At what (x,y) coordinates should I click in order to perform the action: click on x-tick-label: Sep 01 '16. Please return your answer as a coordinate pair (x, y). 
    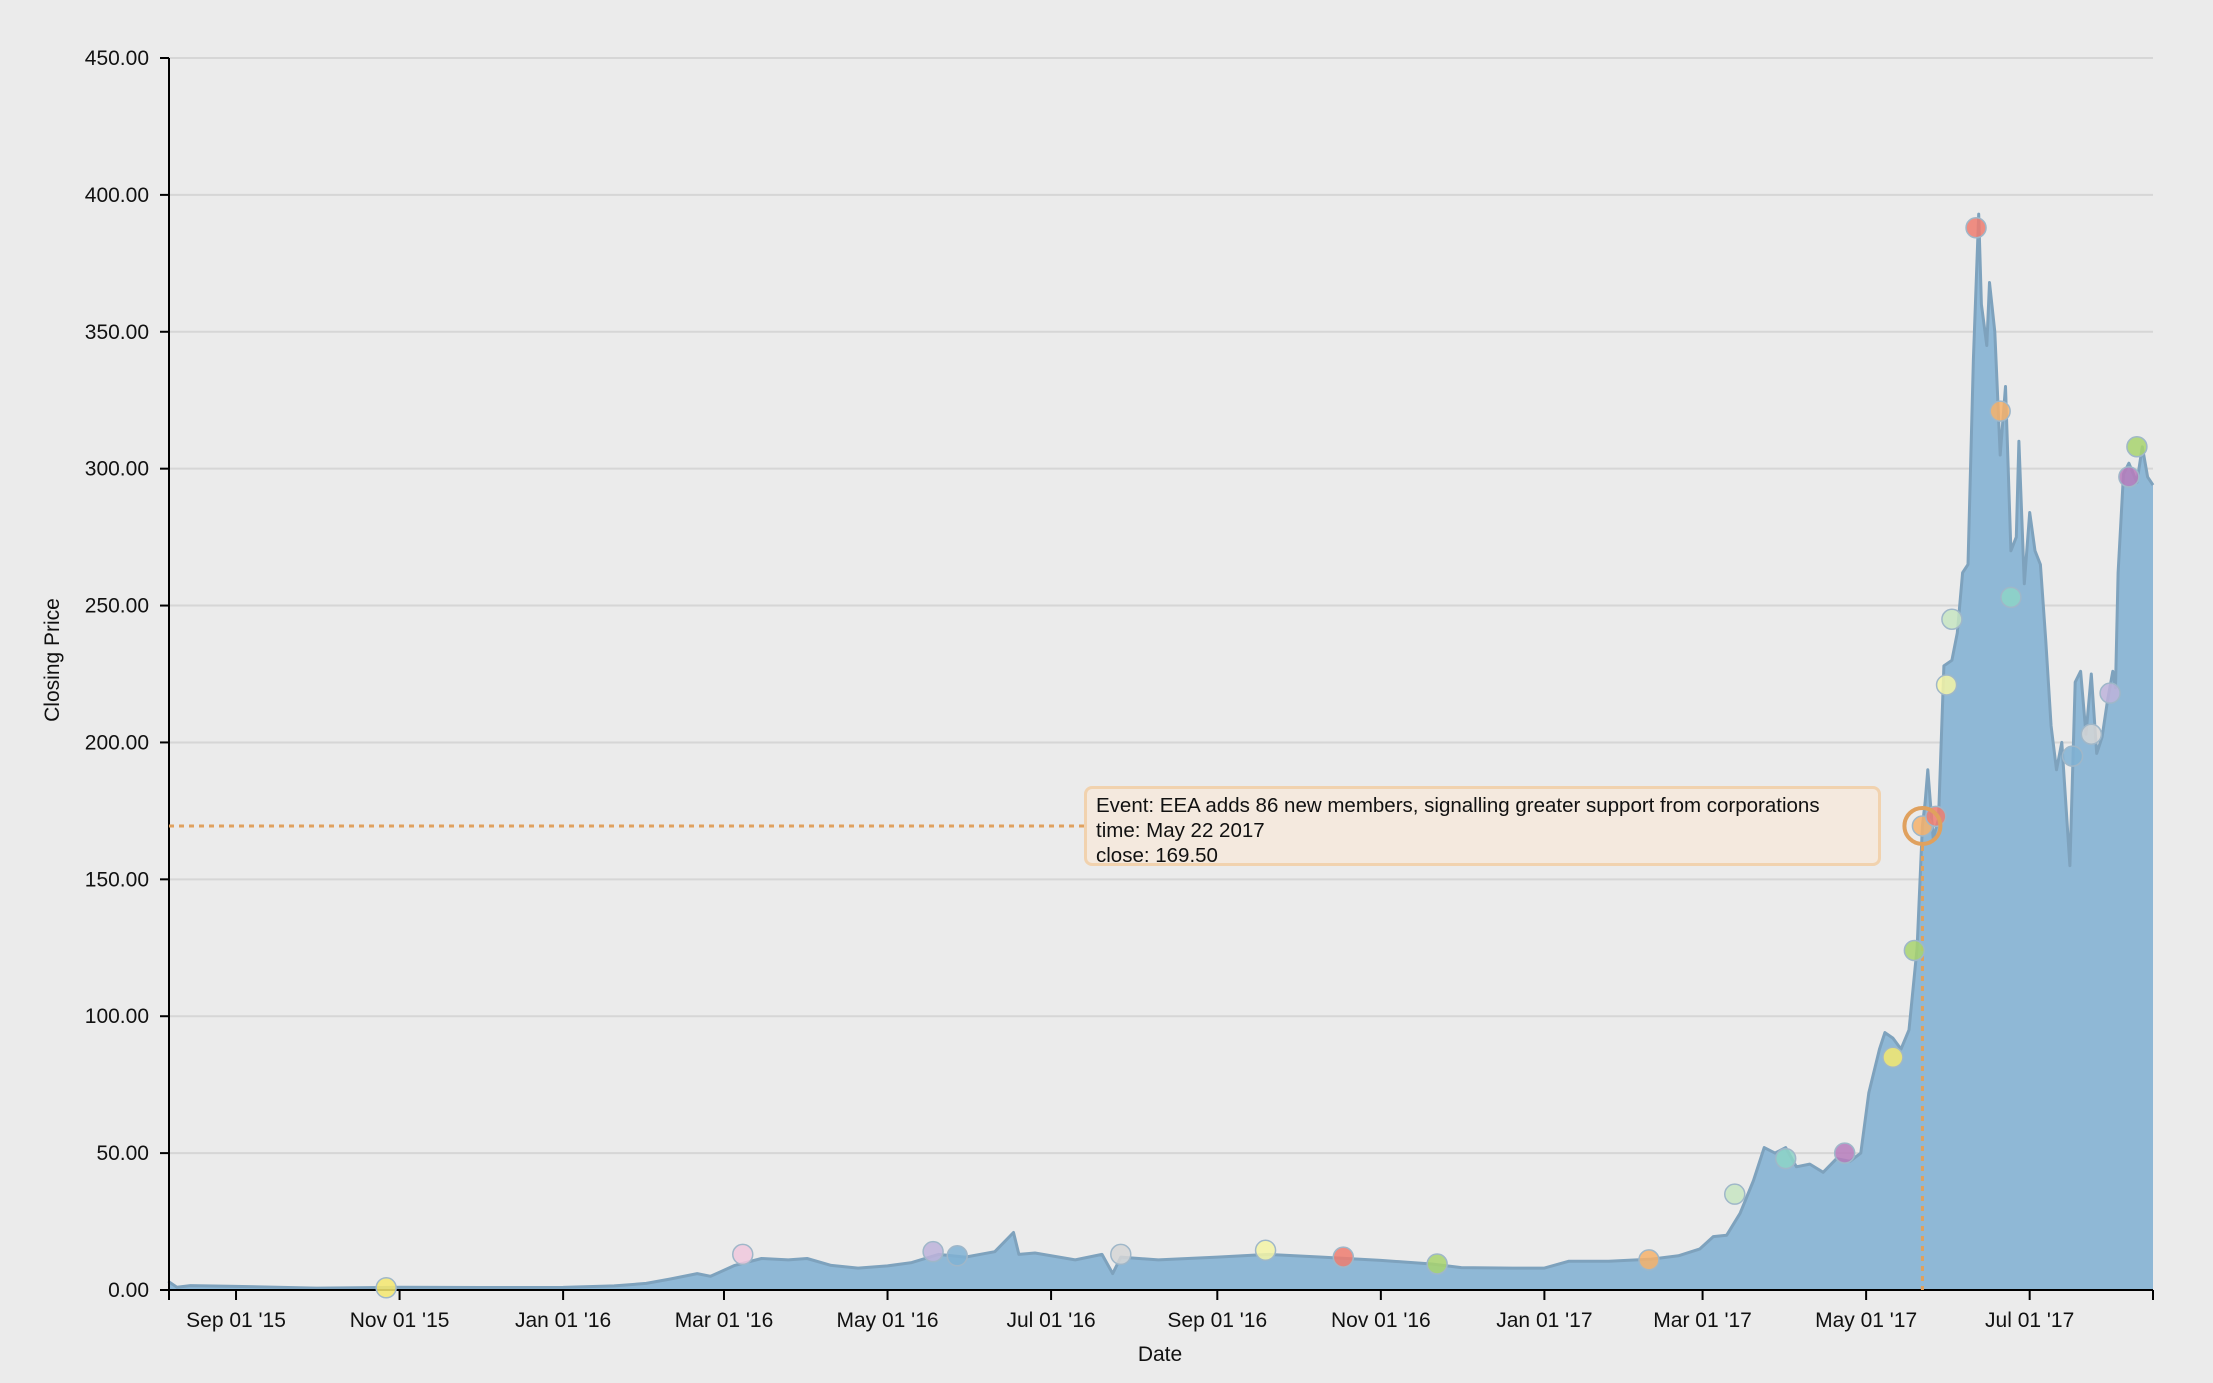
    Looking at the image, I should click on (1217, 1320).